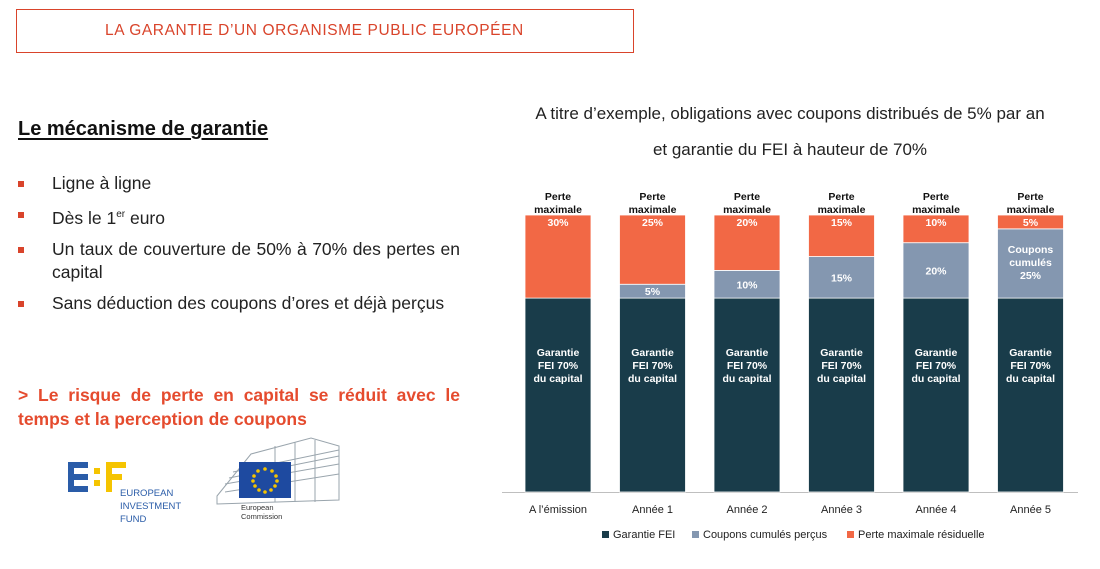 The image size is (1100, 569). I want to click on eif-name-line: FUND, so click(133, 519).